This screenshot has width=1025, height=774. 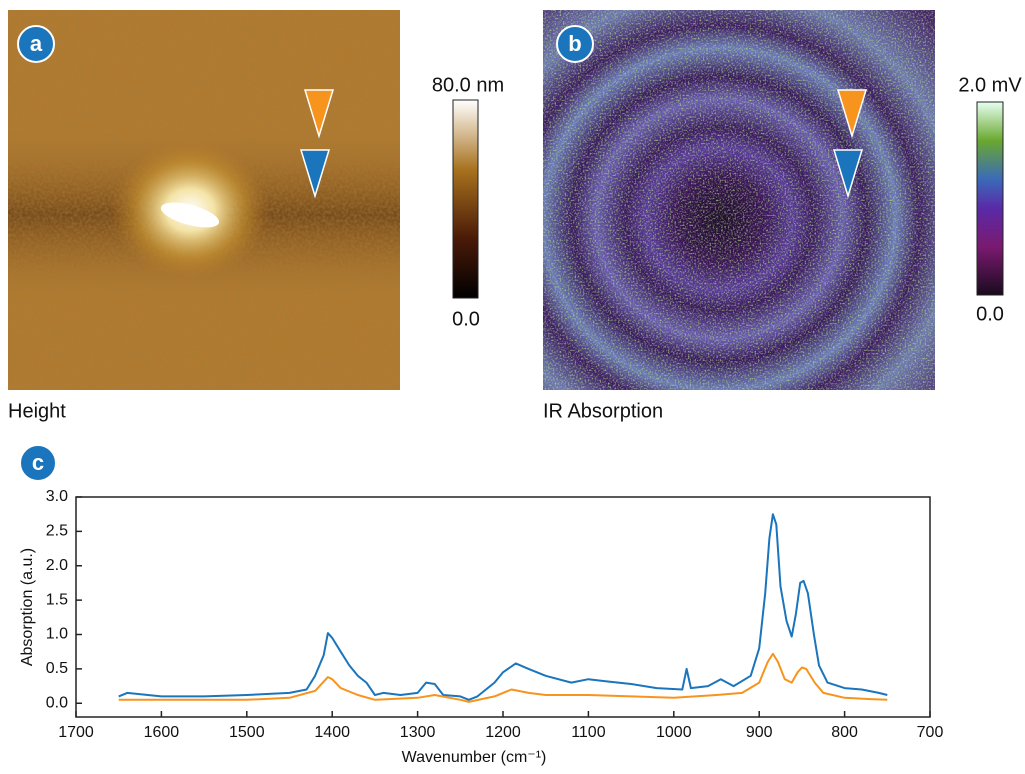 I want to click on y-tick-label: 2.0, so click(x=57, y=565).